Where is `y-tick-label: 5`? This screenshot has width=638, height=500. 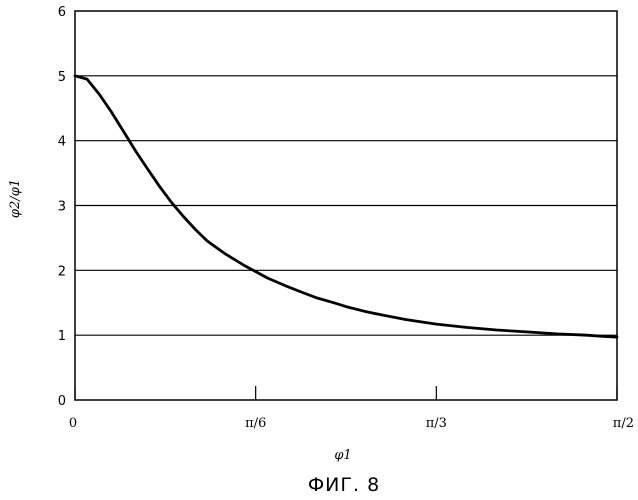
y-tick-label: 5 is located at coordinates (62, 77).